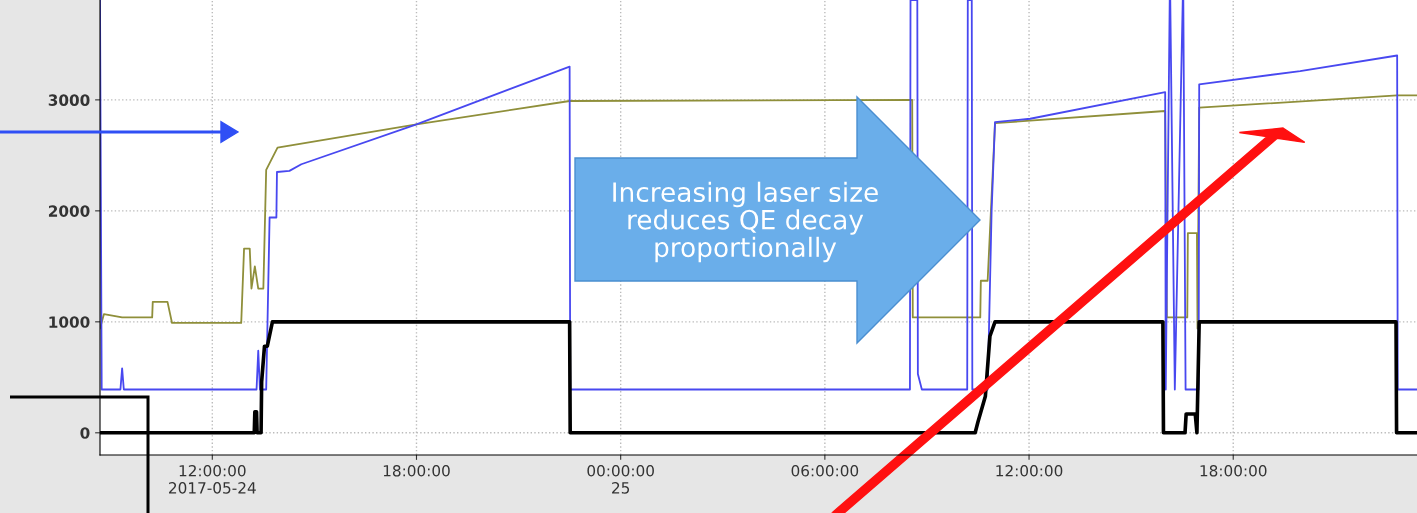 The image size is (1417, 513). Describe the element at coordinates (745, 222) in the screenshot. I see `annotation: Increasing laser size reduces QE decay proportionally` at that location.